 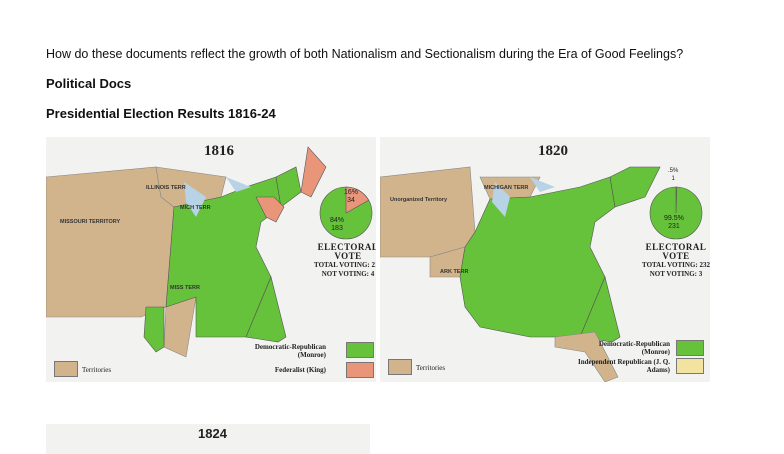 What do you see at coordinates (219, 151) in the screenshot?
I see `map-year: 1816` at bounding box center [219, 151].